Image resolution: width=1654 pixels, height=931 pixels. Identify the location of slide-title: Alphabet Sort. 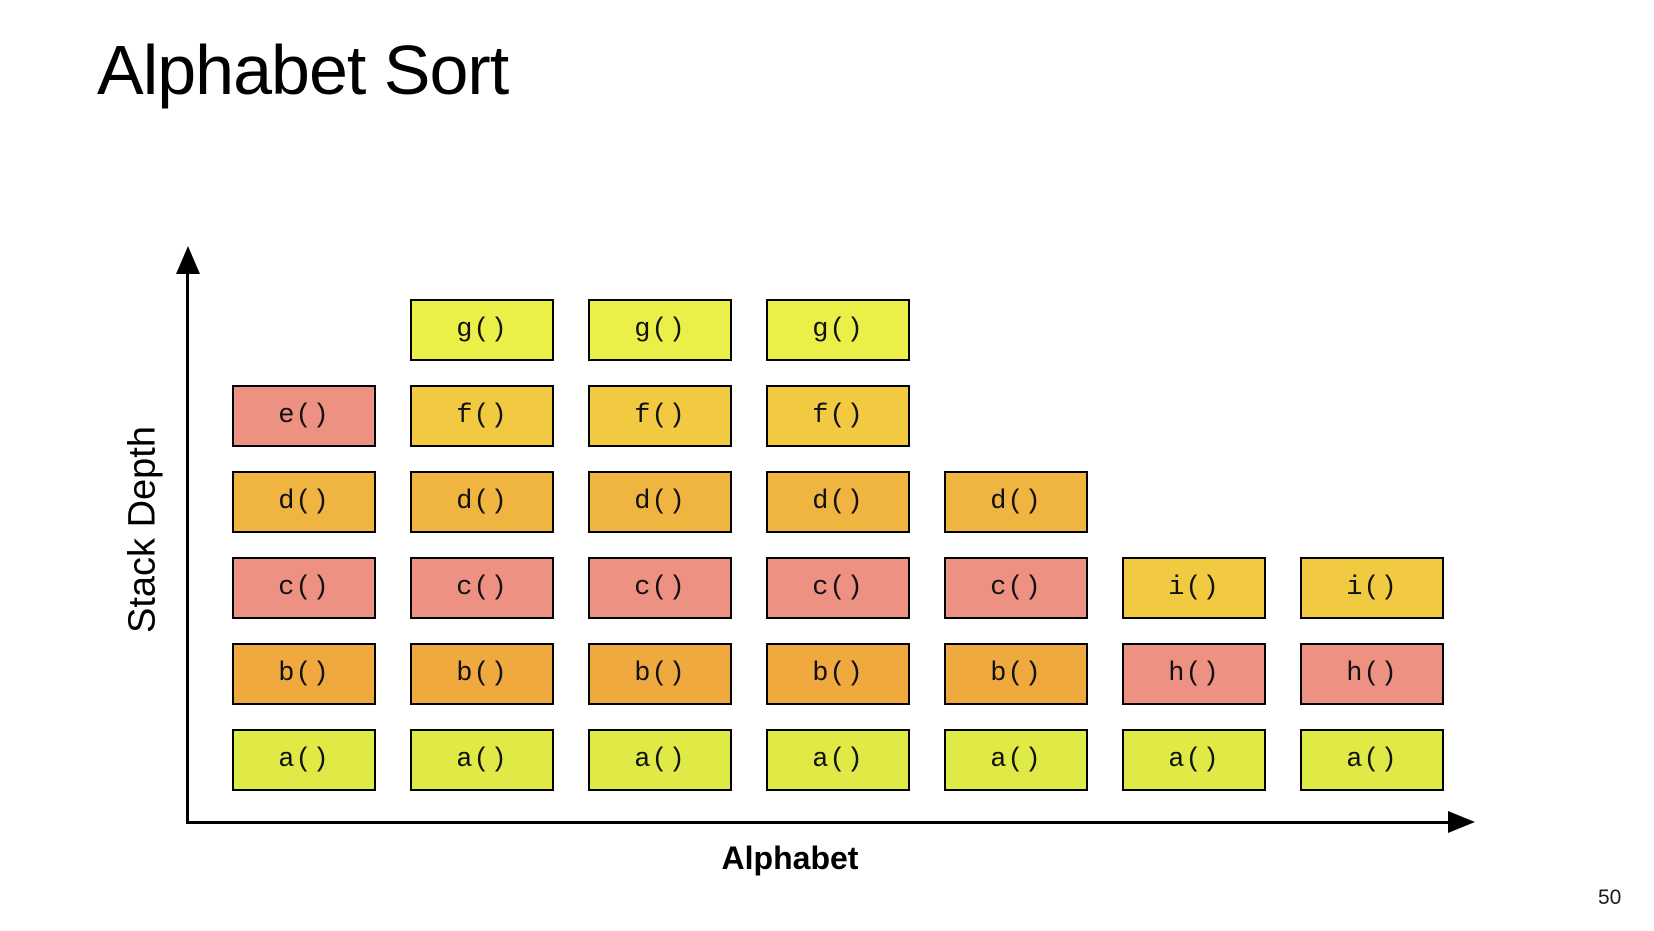
(303, 70).